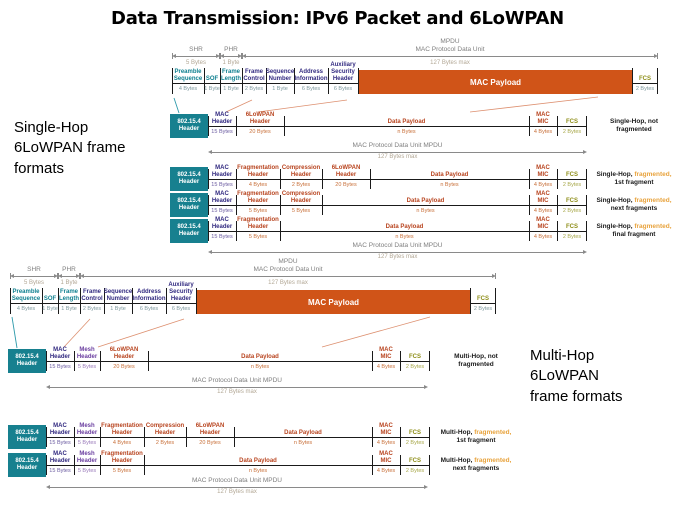 This screenshot has height=506, width=675. I want to click on mpdu-arrow-bytes: 127 Bytes max, so click(397, 257).